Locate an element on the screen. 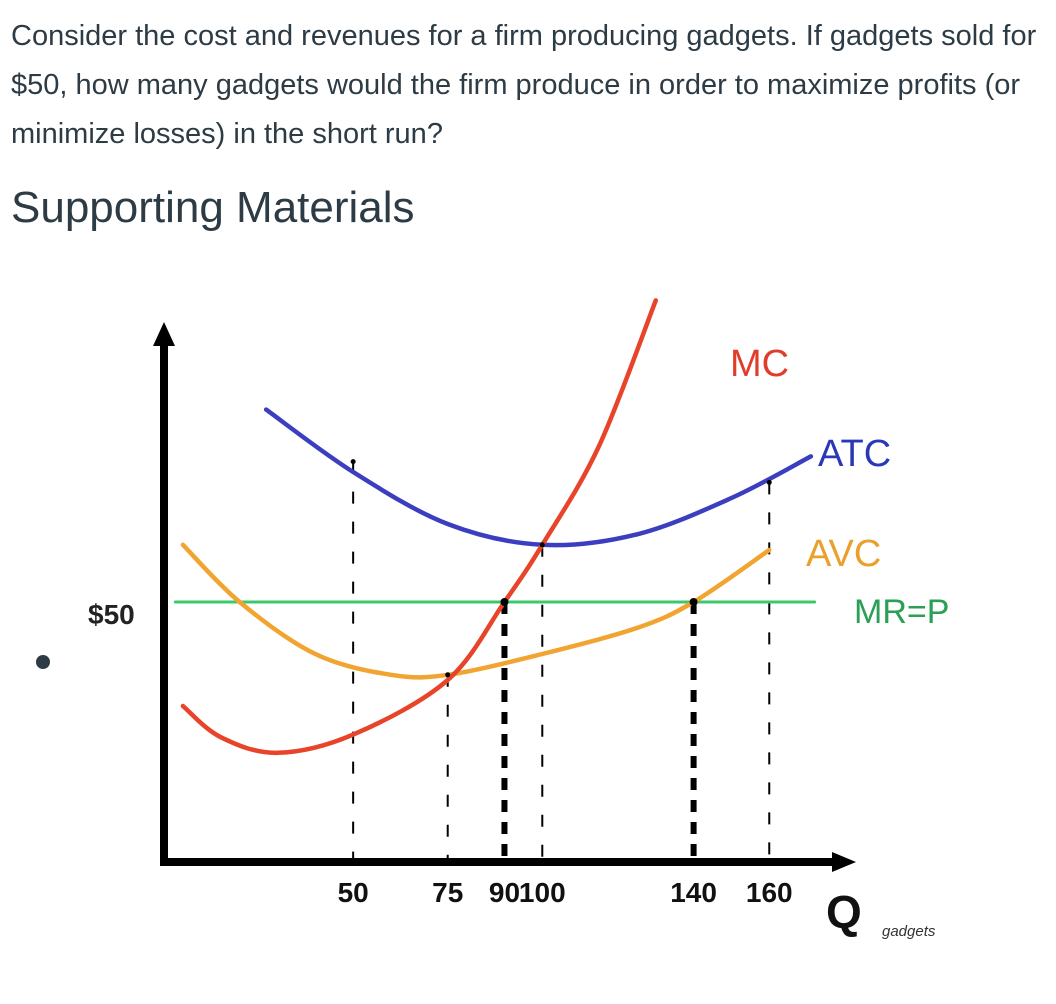 The height and width of the screenshot is (1004, 1056). x-tick-label-50: 50 is located at coordinates (353, 892).